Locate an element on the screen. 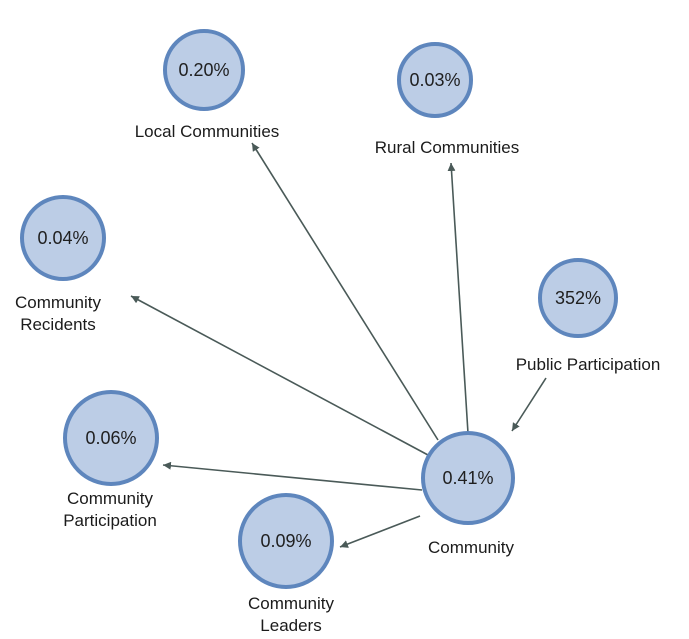  node-value-public-participation: 352% is located at coordinates (578, 298).